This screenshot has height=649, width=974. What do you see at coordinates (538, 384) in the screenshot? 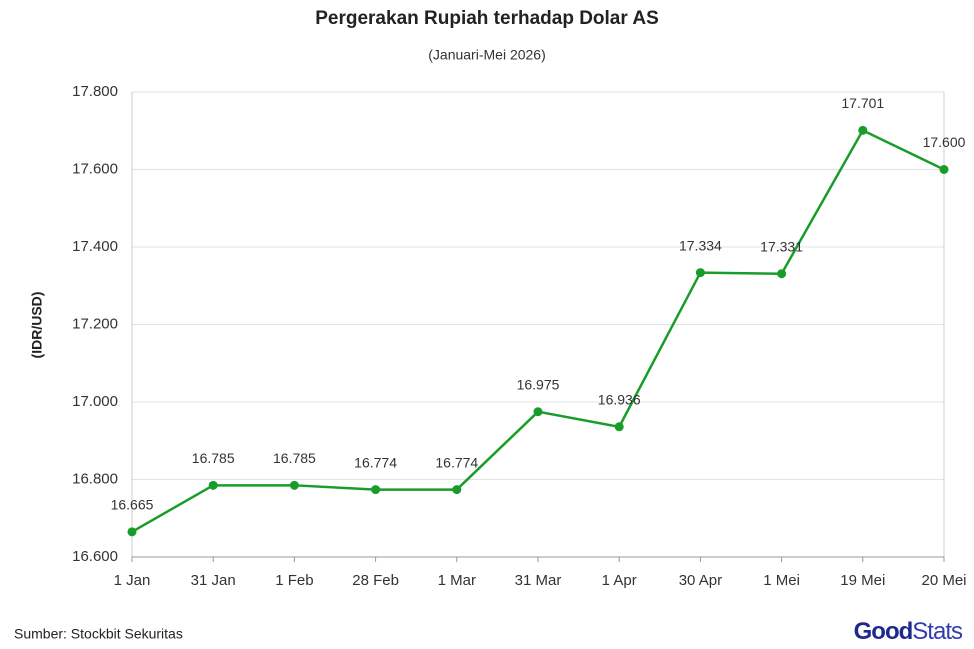
I see `data-label: 16.975` at bounding box center [538, 384].